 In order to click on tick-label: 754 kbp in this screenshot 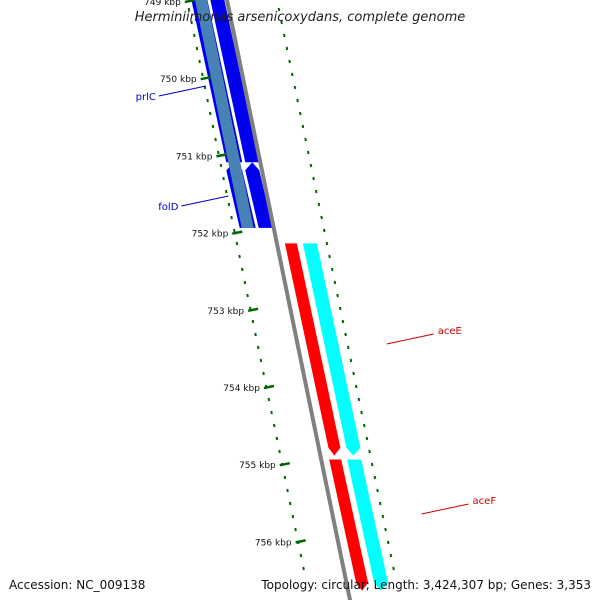, I will do `click(241, 389)`.